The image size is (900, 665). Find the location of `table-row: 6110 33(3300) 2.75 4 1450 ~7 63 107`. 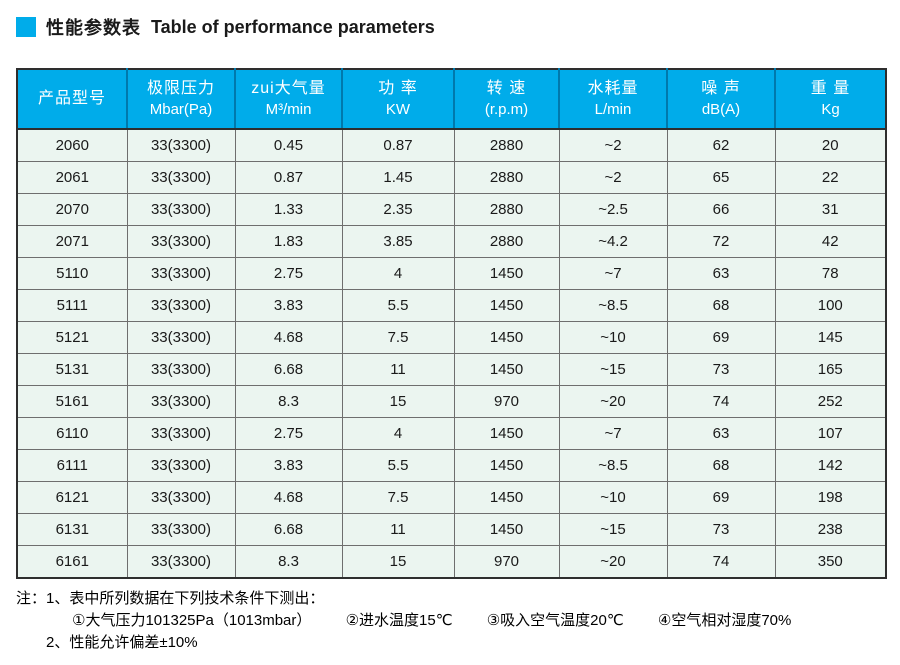

table-row: 6110 33(3300) 2.75 4 1450 ~7 63 107 is located at coordinates (451, 433).